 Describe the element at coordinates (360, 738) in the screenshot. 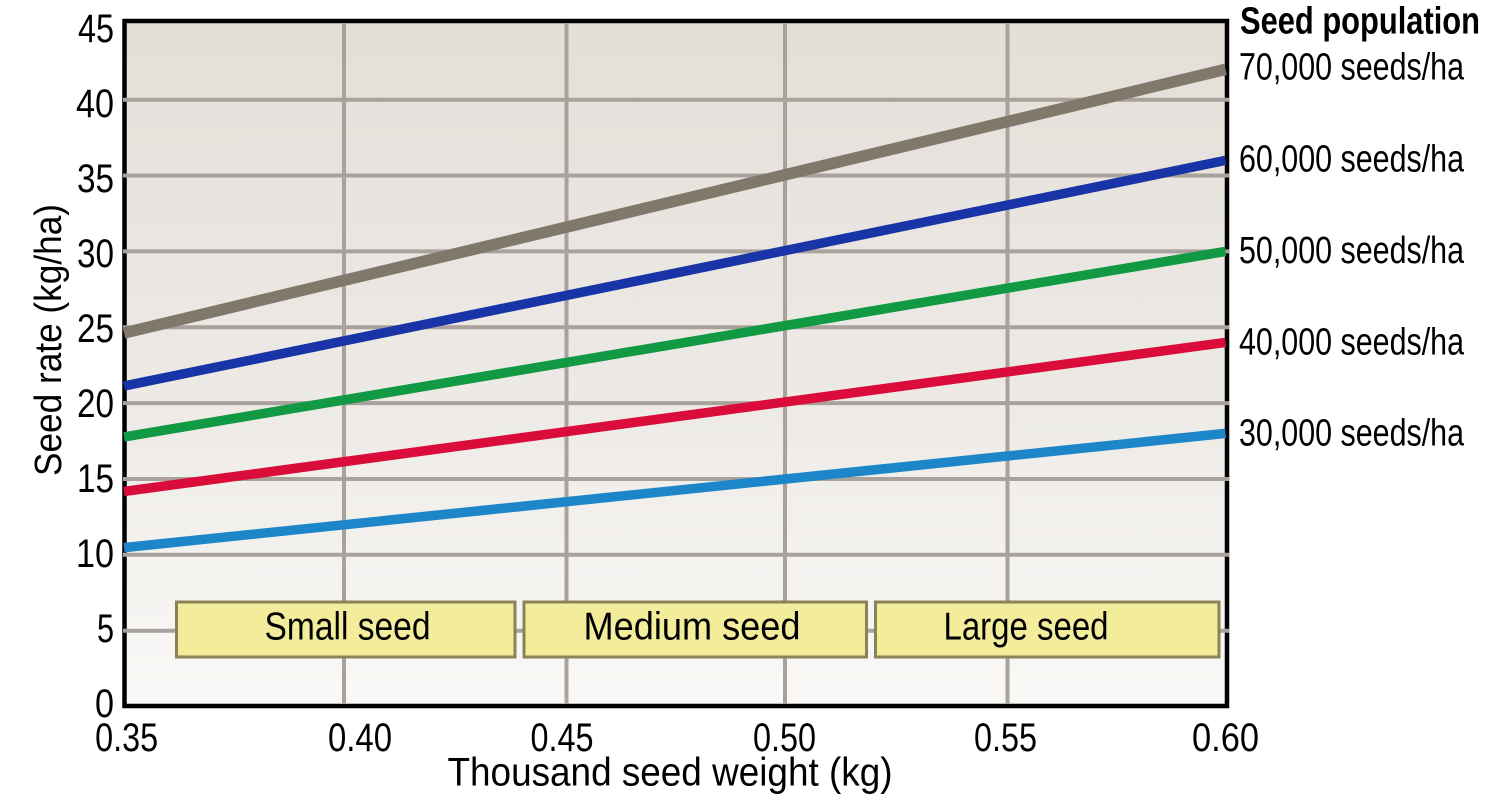

I see `svg-text: 0.40` at that location.